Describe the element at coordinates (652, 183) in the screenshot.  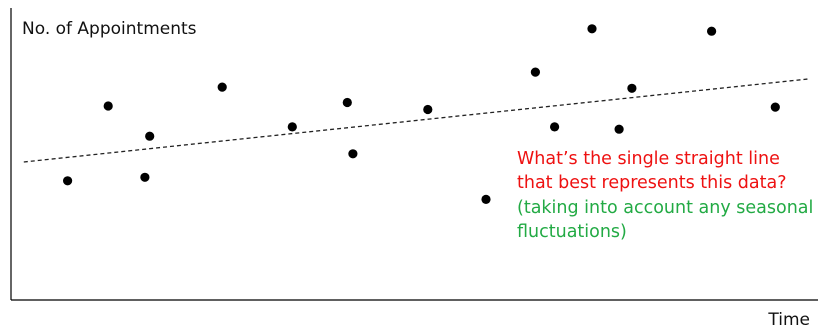
I see `question-line-2: that best represents this data?` at that location.